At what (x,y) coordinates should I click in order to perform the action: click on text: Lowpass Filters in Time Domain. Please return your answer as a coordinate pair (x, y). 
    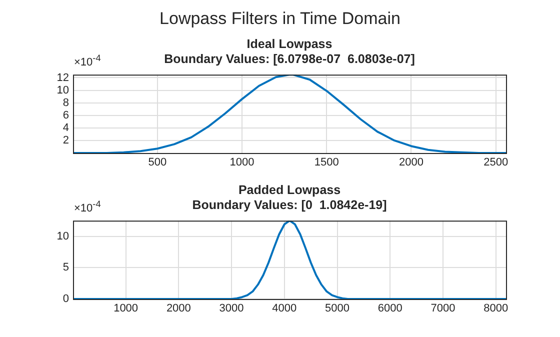
    Looking at the image, I should click on (280, 19).